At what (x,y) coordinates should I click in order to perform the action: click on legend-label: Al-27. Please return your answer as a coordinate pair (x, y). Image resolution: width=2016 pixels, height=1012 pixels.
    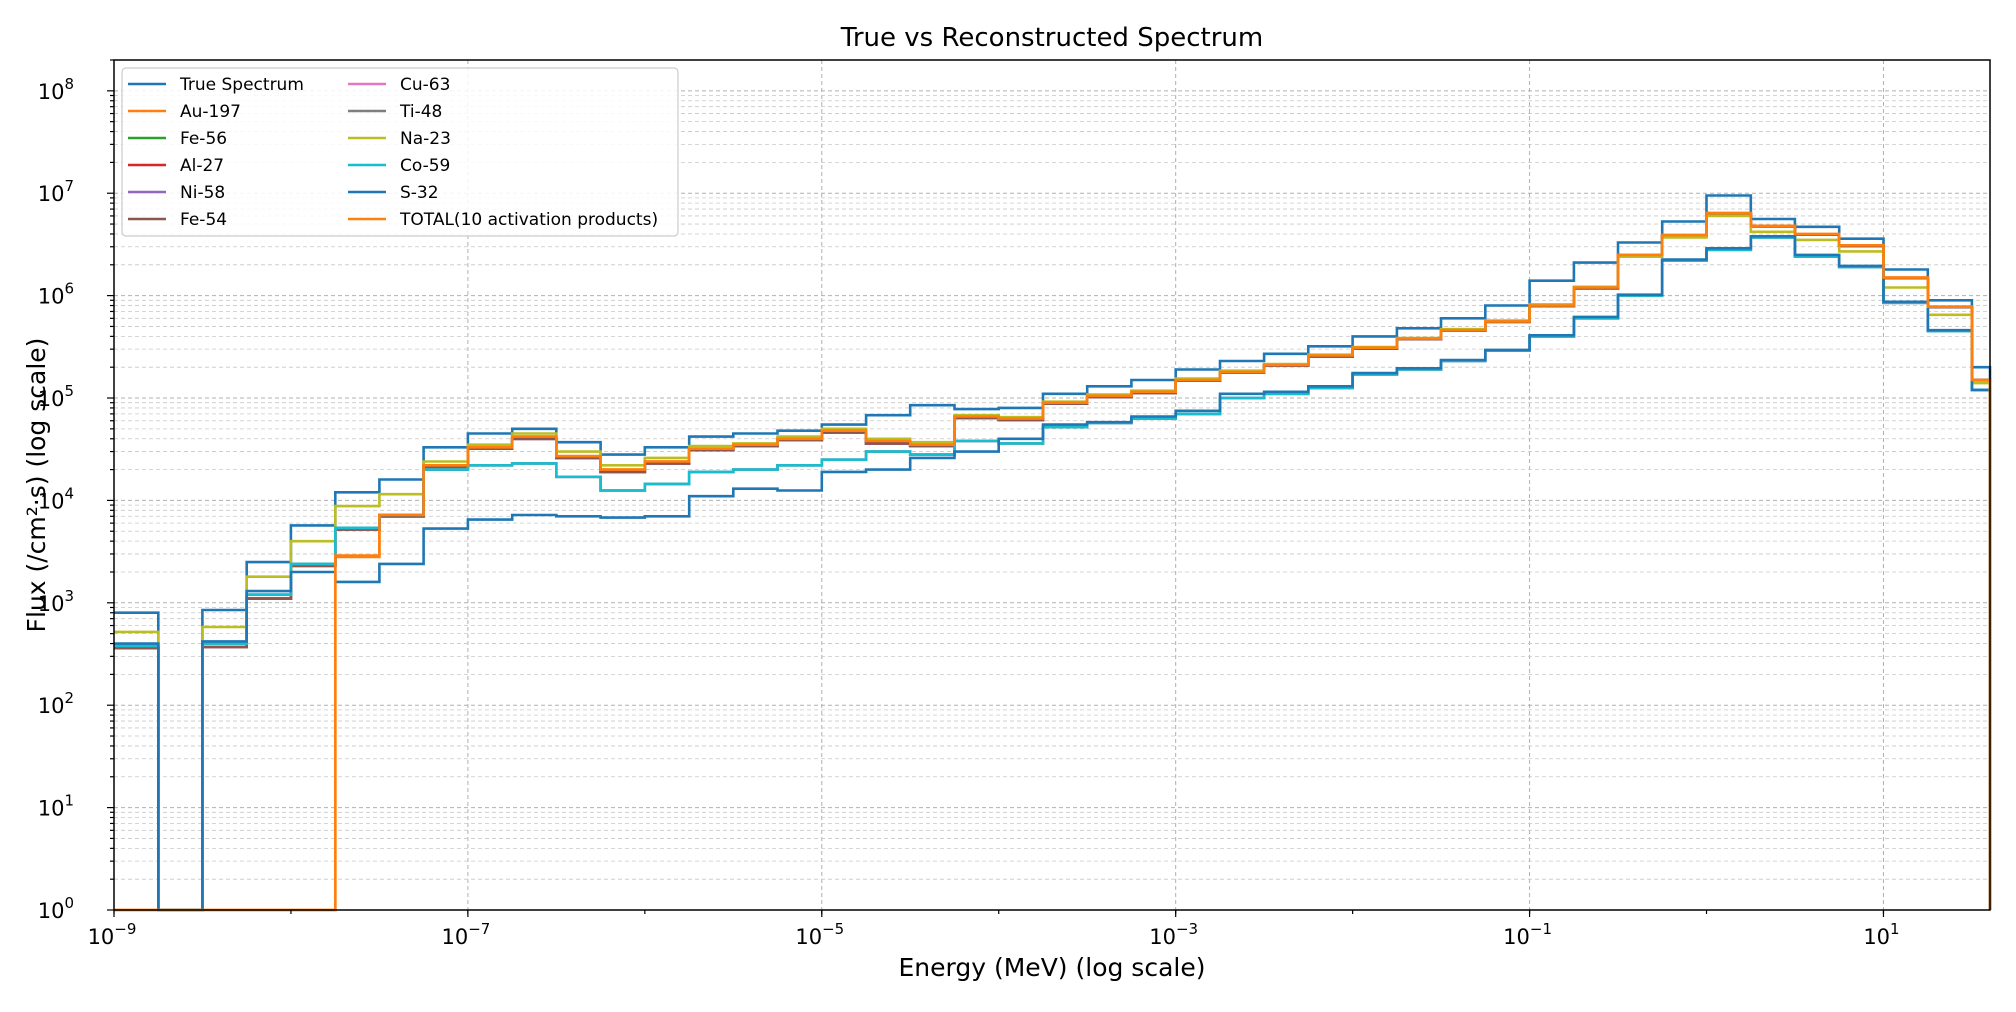
    Looking at the image, I should click on (202, 166).